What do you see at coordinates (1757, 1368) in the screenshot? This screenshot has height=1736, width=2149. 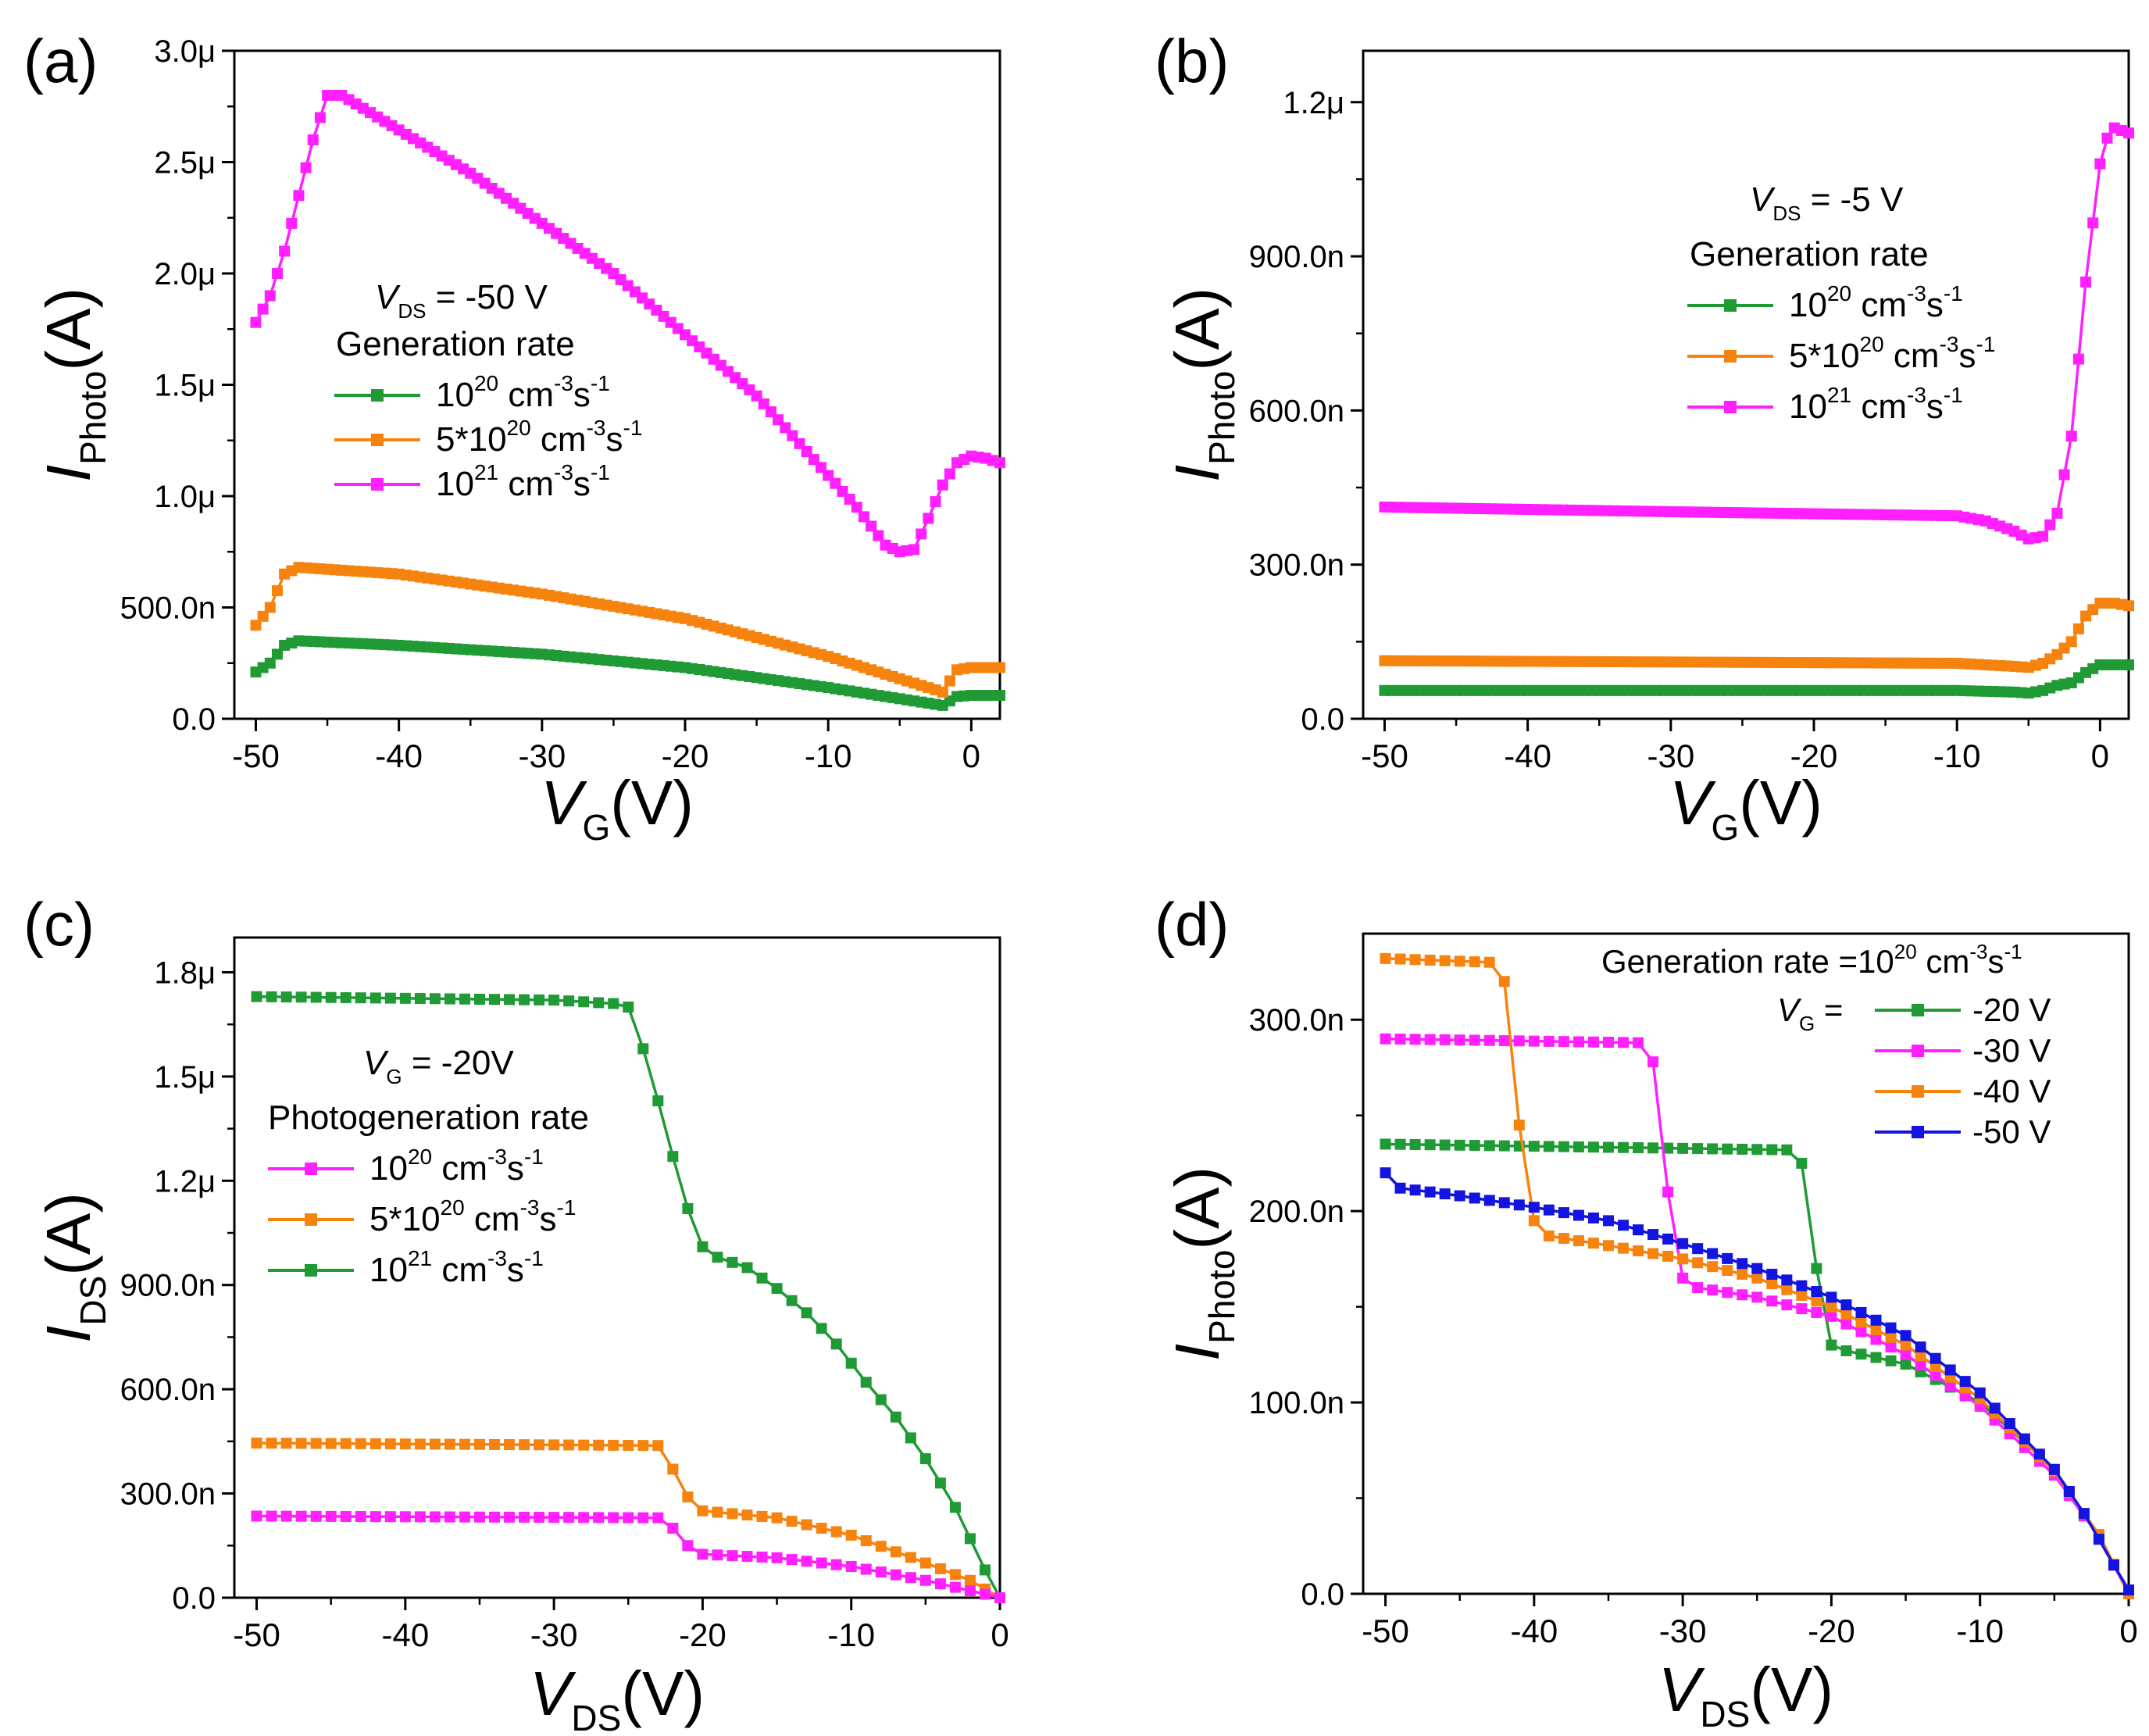 I see `series-line` at bounding box center [1757, 1368].